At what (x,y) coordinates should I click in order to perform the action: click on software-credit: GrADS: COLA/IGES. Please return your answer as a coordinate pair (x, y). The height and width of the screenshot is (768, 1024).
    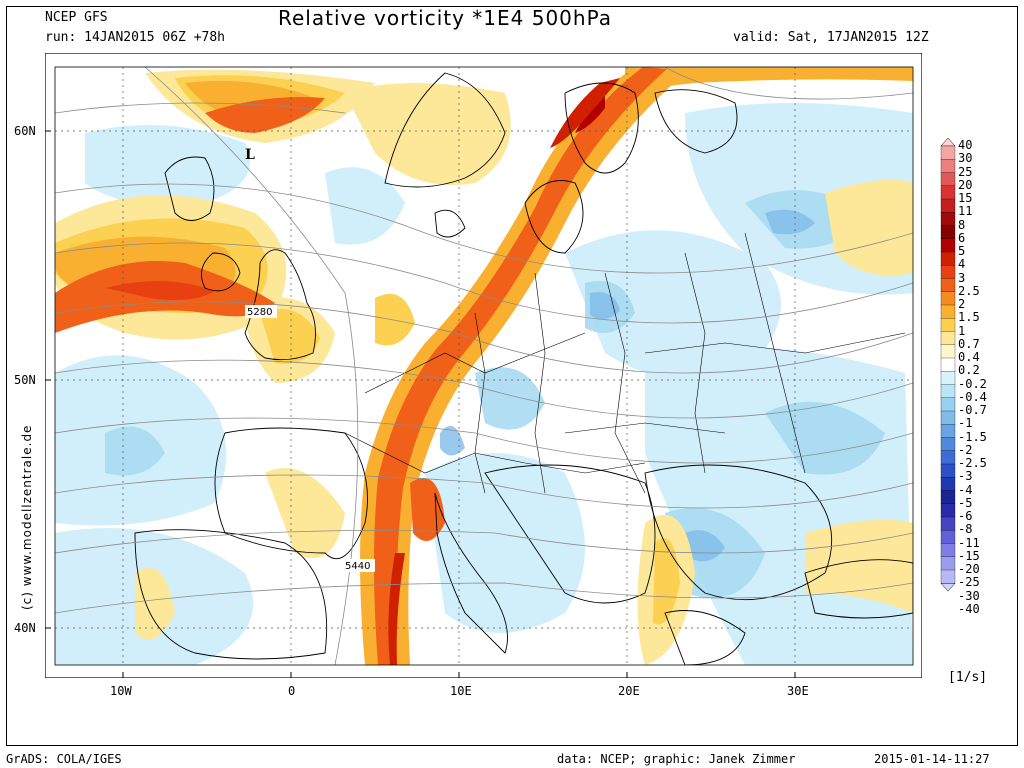
    Looking at the image, I should click on (64, 759).